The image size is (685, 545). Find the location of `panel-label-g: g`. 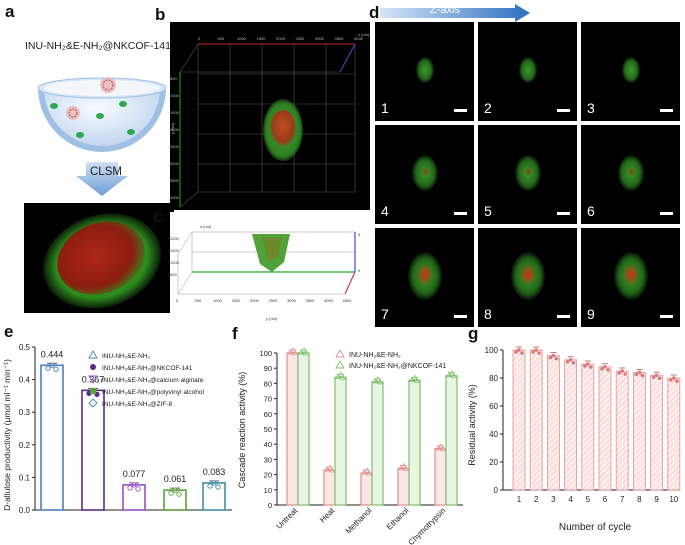

panel-label-g: g is located at coordinates (473, 333).